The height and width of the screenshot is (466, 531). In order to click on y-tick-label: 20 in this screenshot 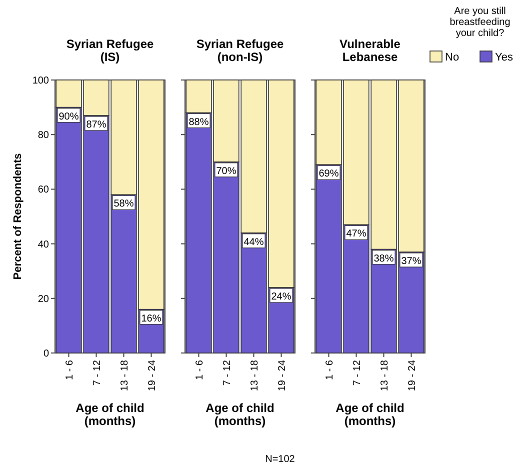, I will do `click(44, 299)`.